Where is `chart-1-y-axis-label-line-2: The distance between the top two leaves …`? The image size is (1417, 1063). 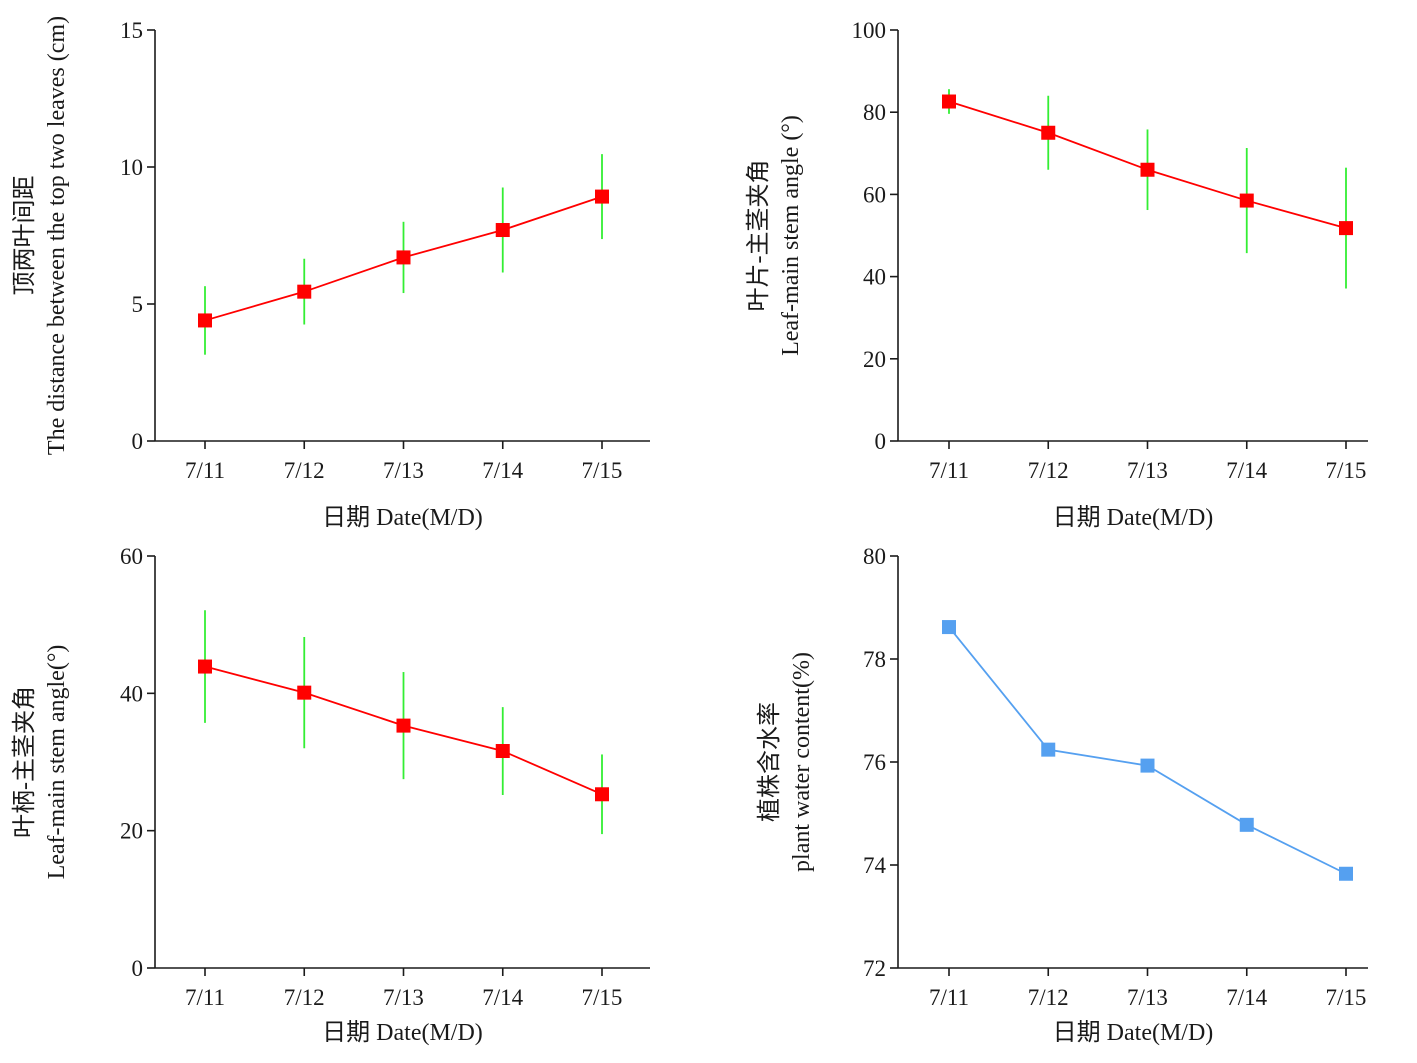
chart-1-y-axis-label-line-2: The distance between the top two leaves … is located at coordinates (57, 235).